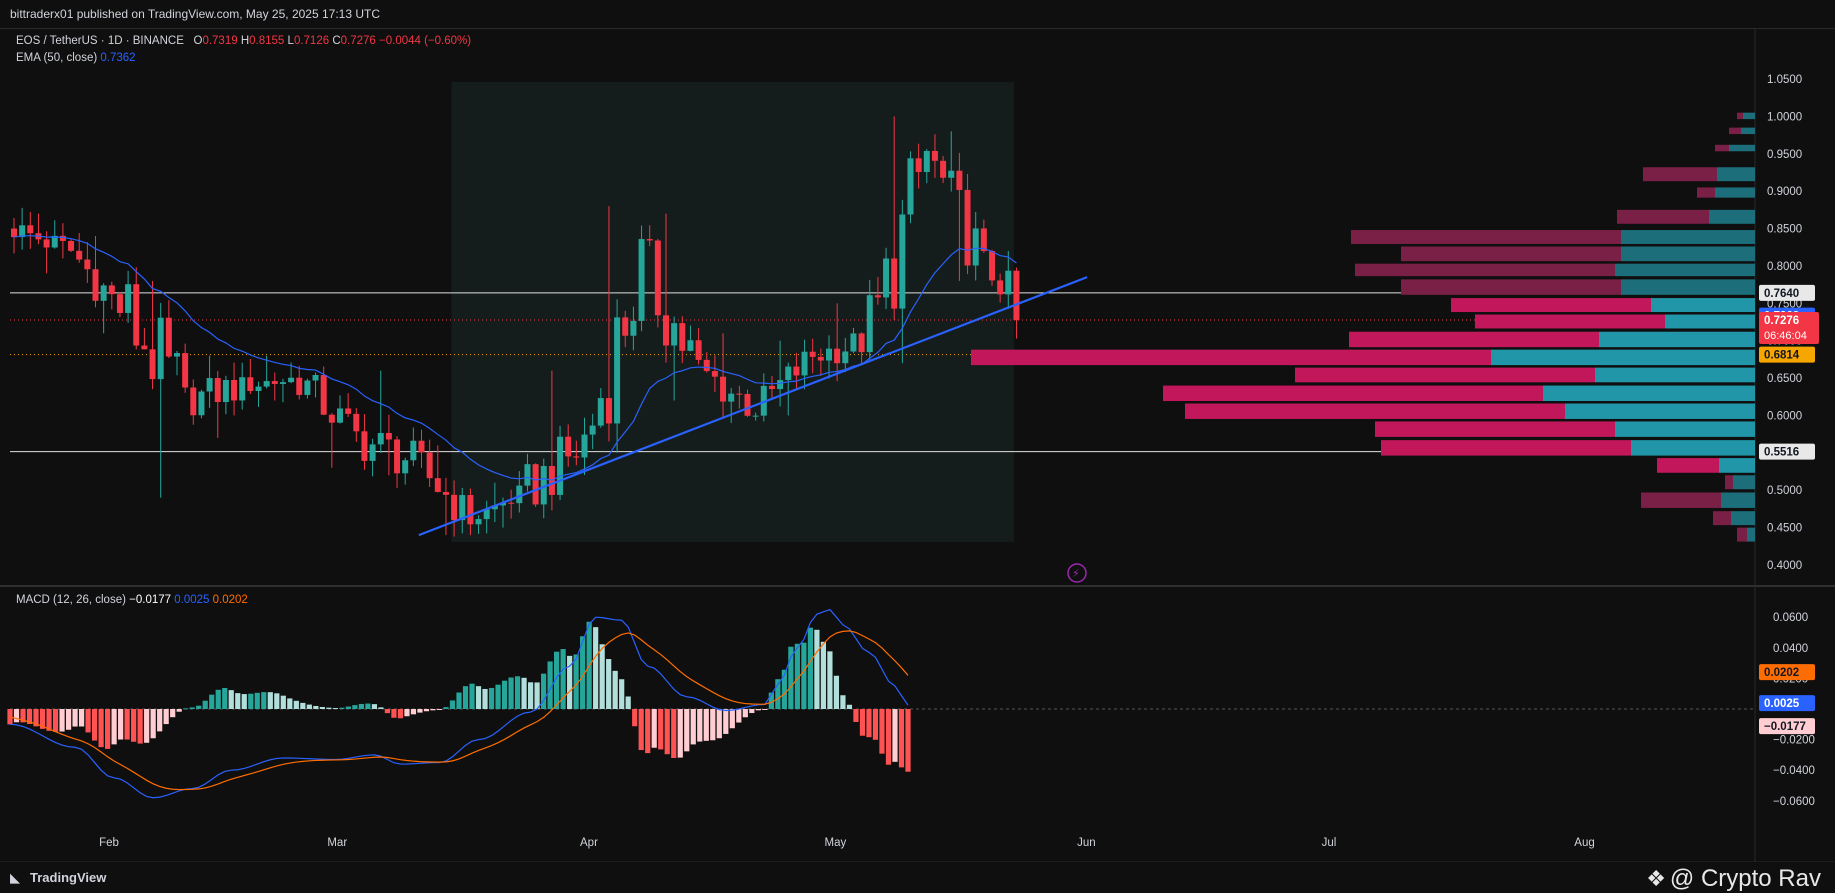  What do you see at coordinates (753, 406) in the screenshot?
I see `trendline` at bounding box center [753, 406].